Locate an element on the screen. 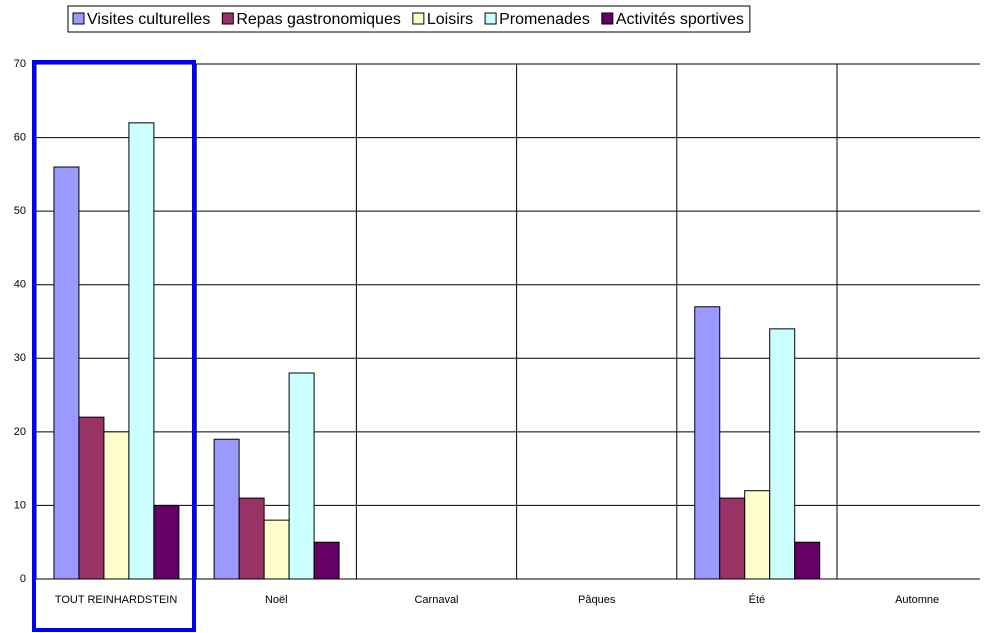 The image size is (987, 633). legend-label: Activités sportives is located at coordinates (680, 19).